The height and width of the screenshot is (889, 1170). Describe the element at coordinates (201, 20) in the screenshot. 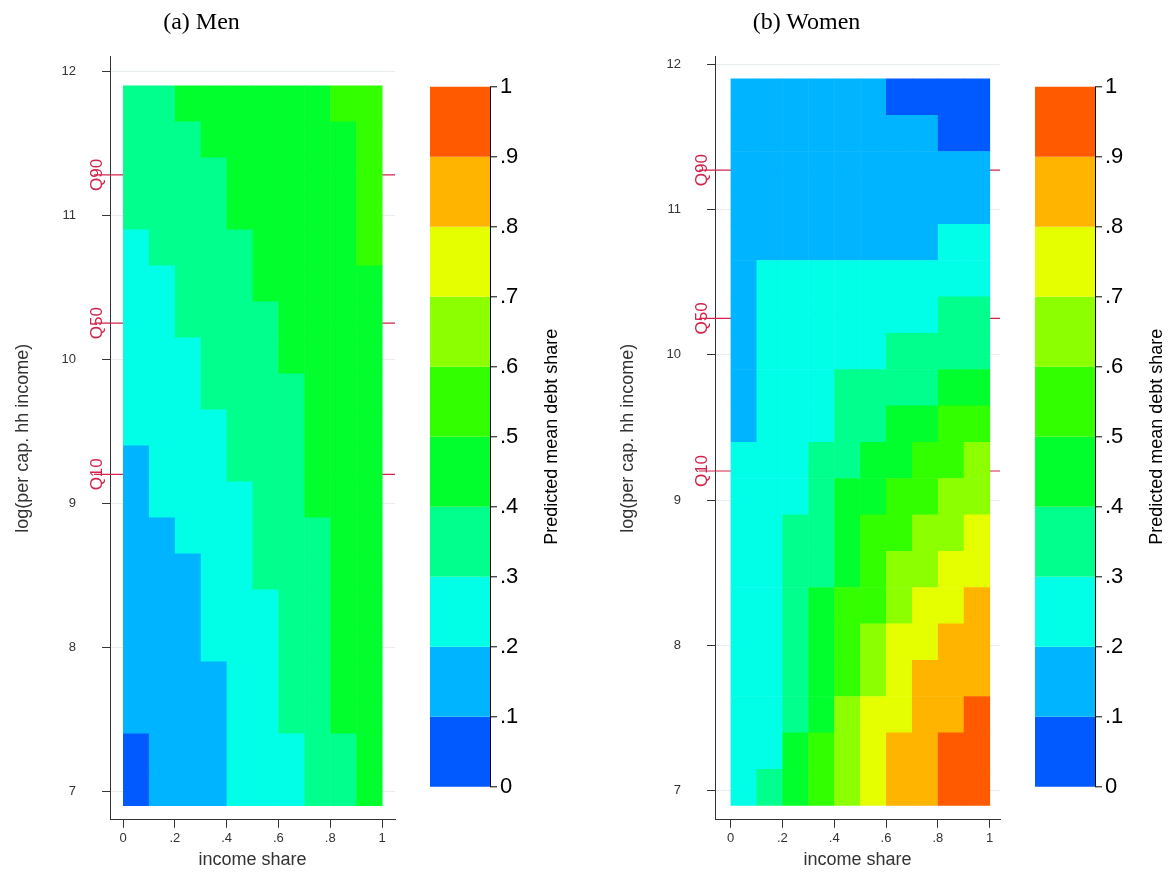

I see `chart-title: (a) Men` at that location.